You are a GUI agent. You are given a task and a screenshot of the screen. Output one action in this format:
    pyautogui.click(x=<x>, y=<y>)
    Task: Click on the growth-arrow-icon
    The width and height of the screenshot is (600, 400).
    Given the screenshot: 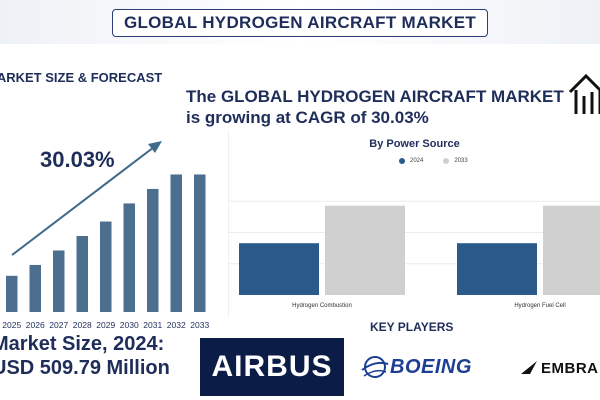 What is the action you would take?
    pyautogui.click(x=85, y=199)
    